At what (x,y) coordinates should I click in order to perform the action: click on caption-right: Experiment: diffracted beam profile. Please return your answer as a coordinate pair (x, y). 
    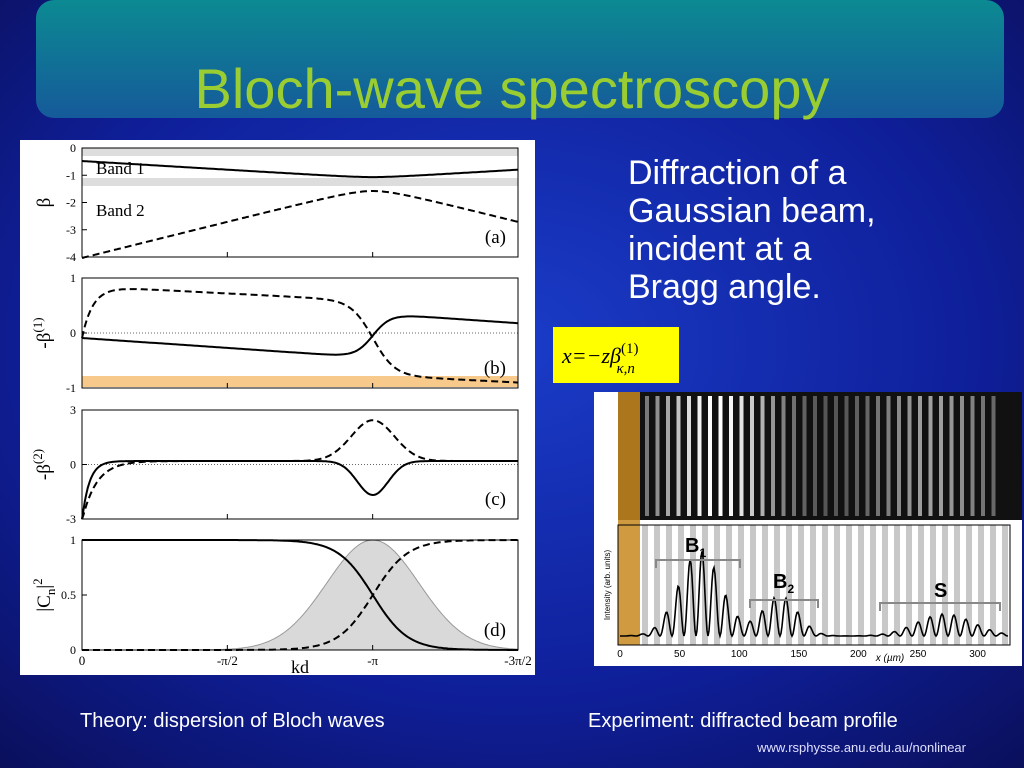
    Looking at the image, I should click on (743, 721).